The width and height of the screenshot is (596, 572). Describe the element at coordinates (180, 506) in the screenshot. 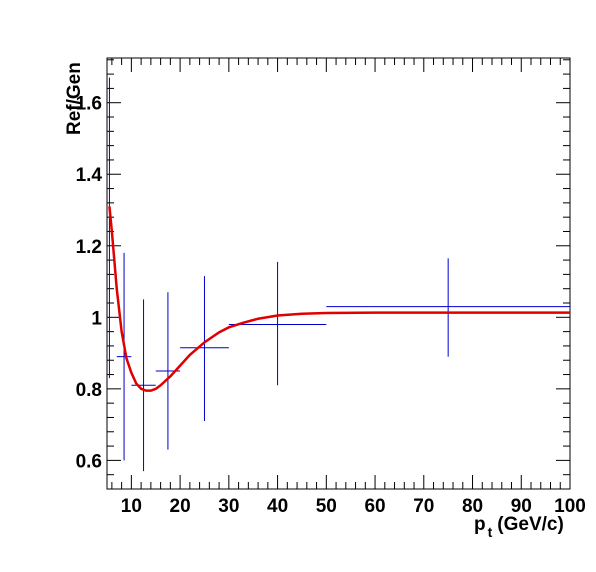

I see `x-tick-label: 20` at that location.